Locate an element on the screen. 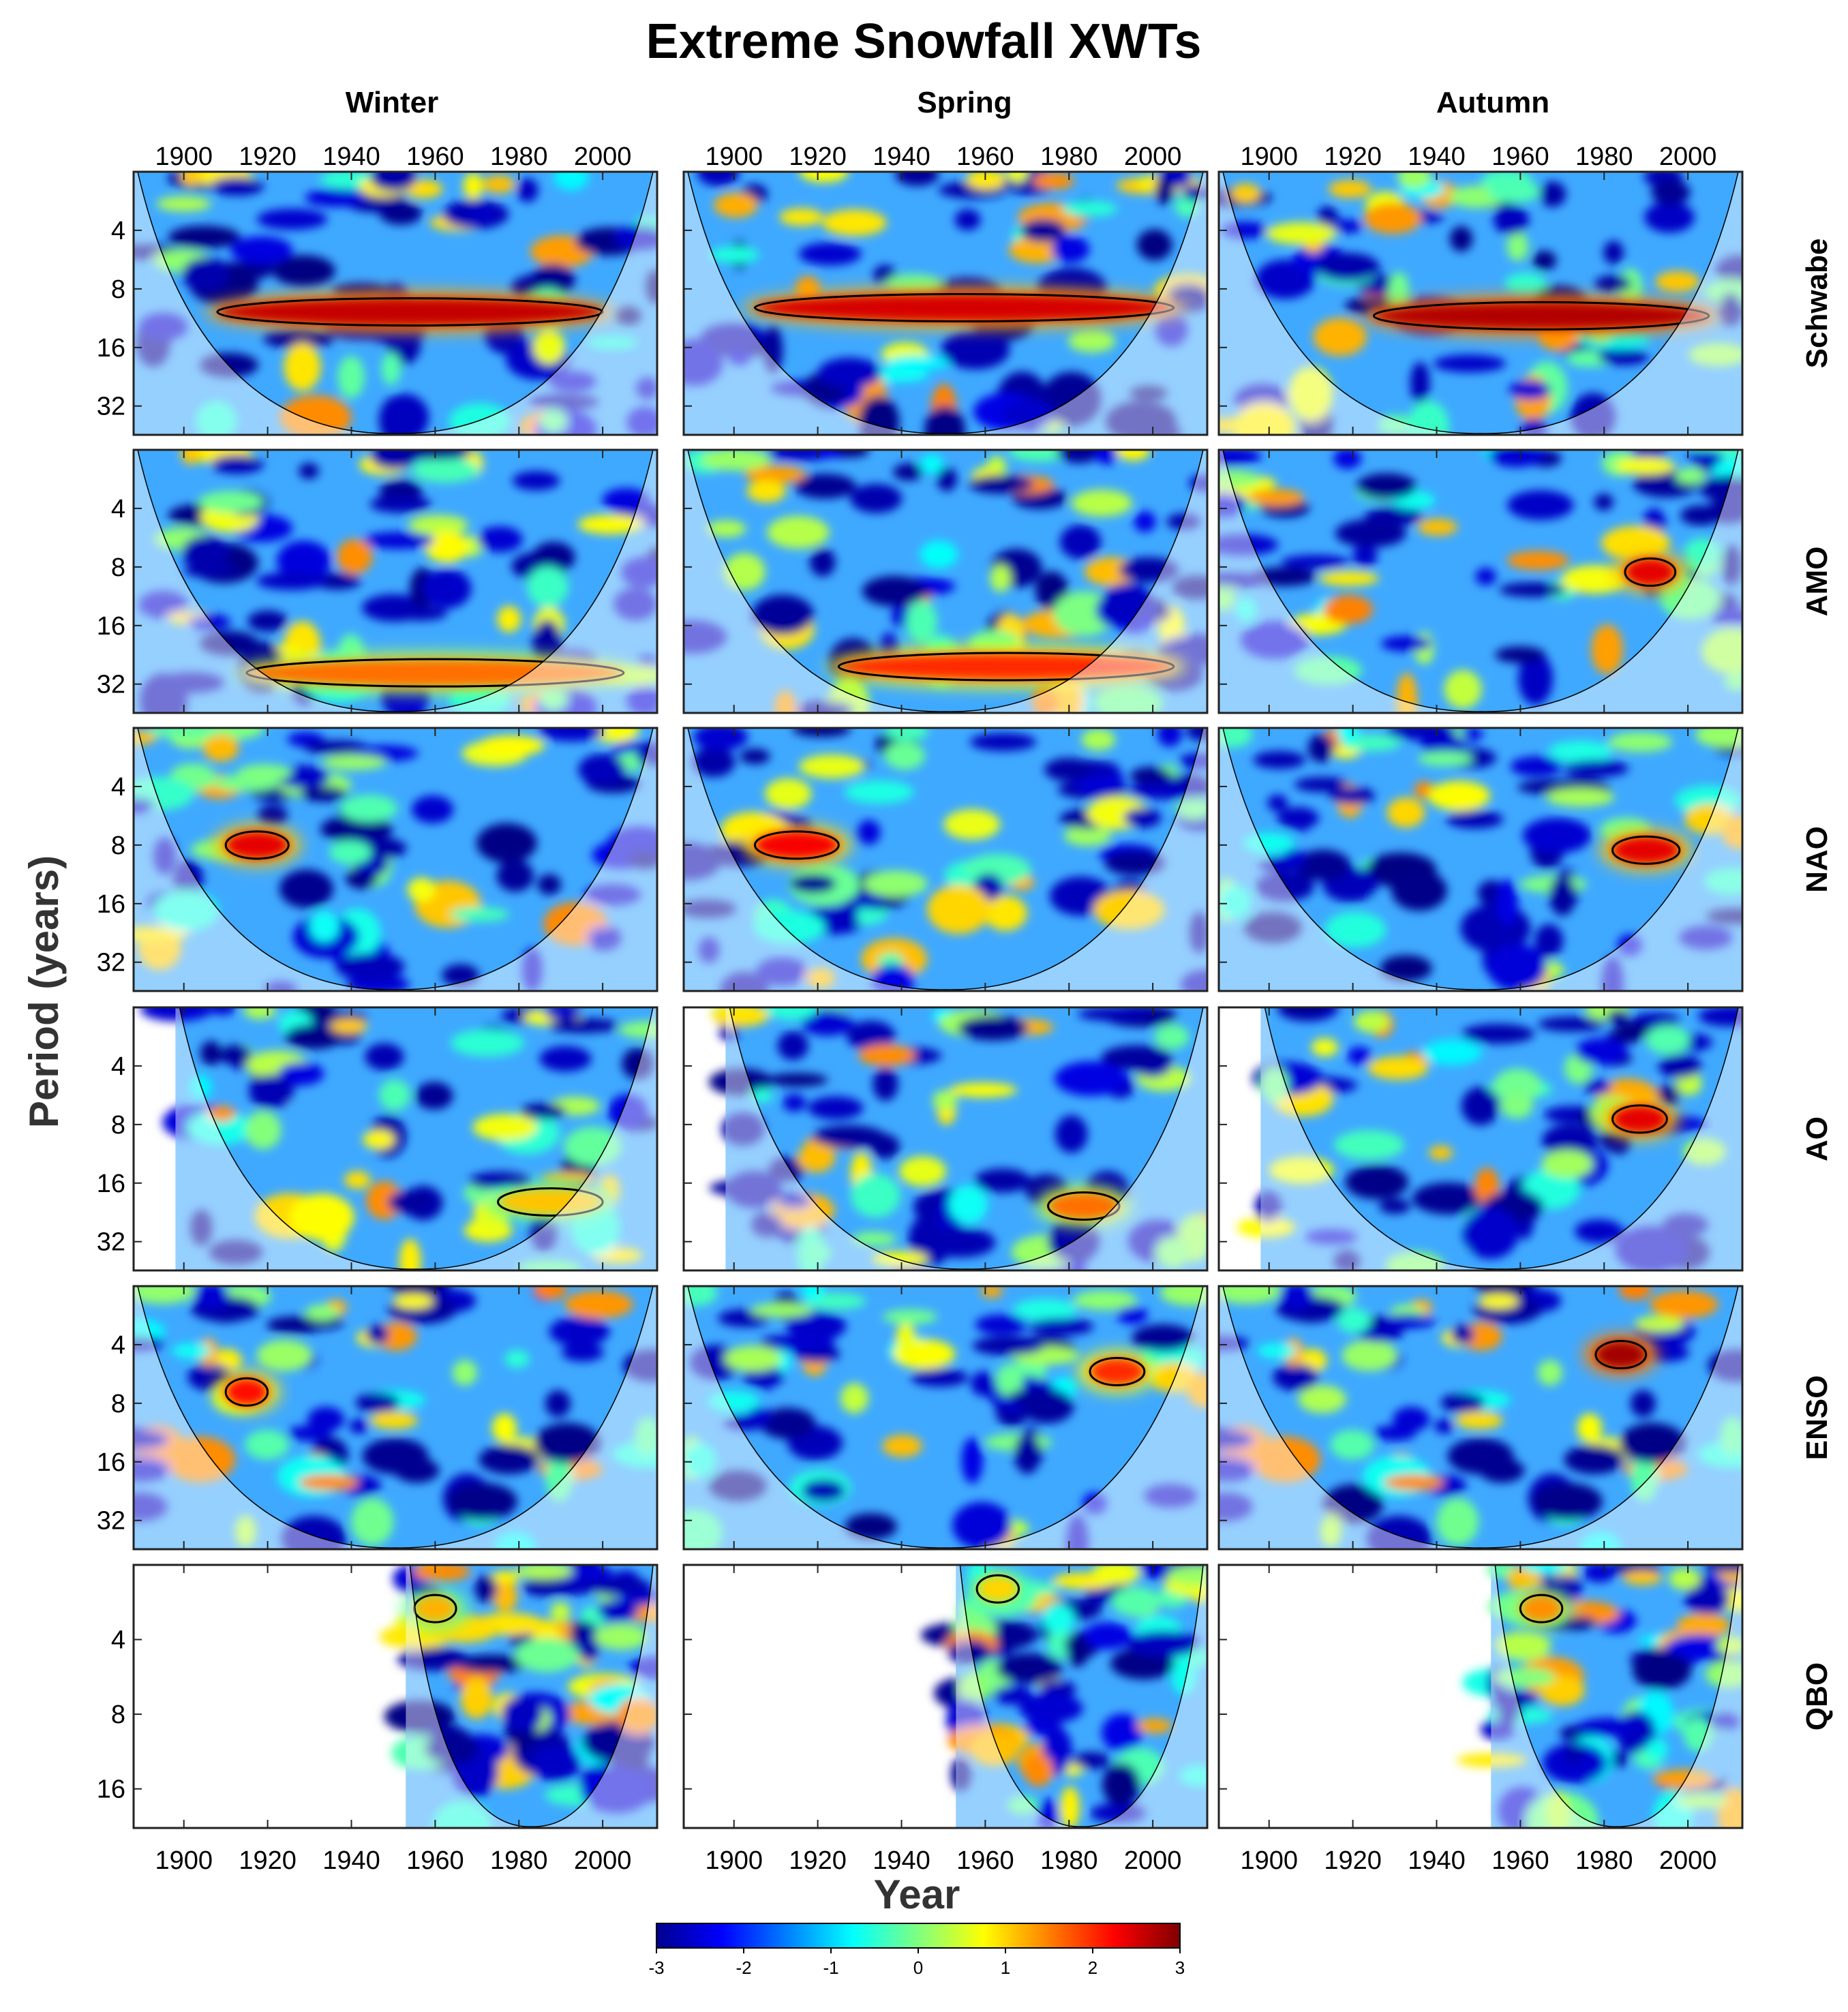 The image size is (1848, 2012). panel-ao-winter: 4 8 16 32 is located at coordinates (378, 1139).